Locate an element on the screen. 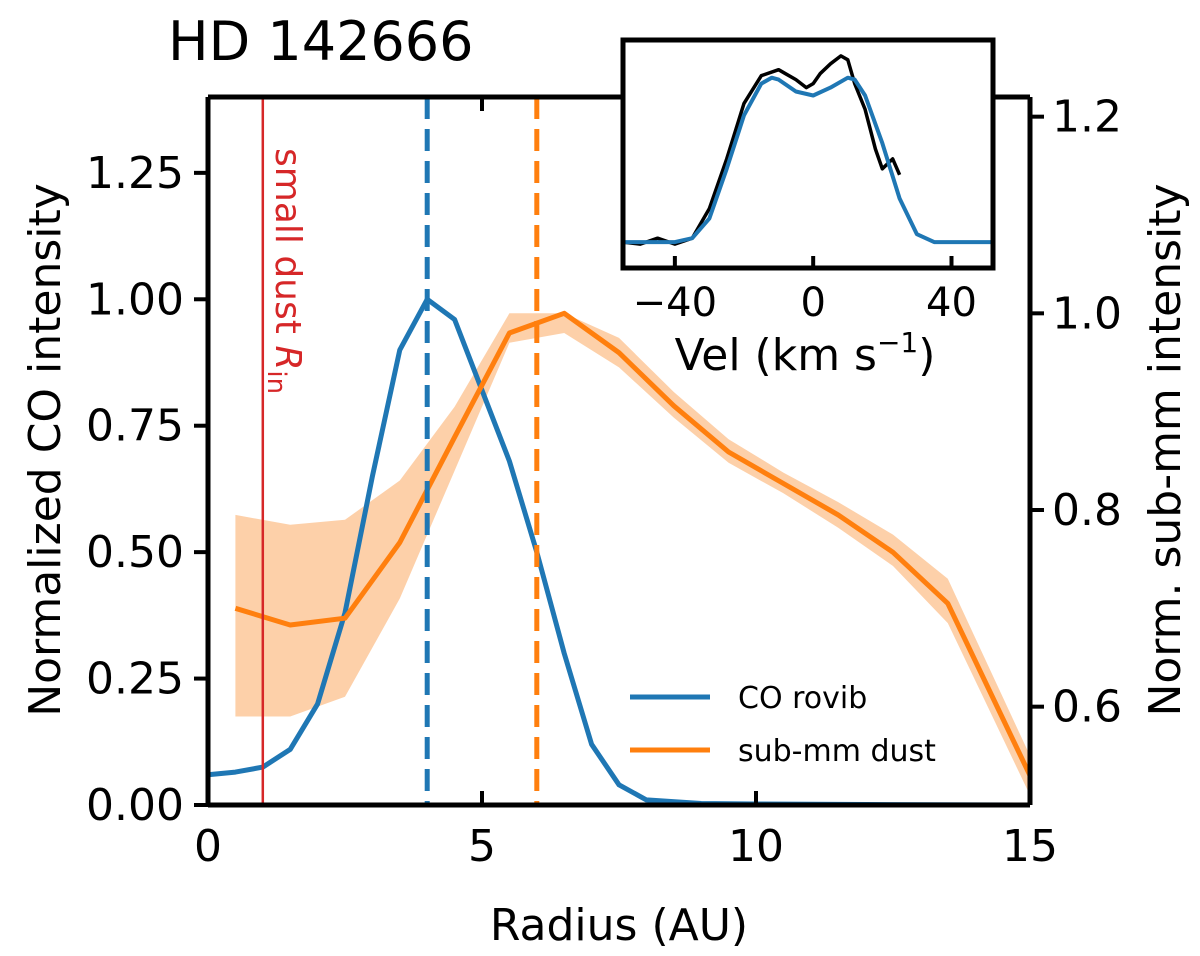 The image size is (1200, 956). legend-label-co-rovib: CO rovib is located at coordinates (802, 698).